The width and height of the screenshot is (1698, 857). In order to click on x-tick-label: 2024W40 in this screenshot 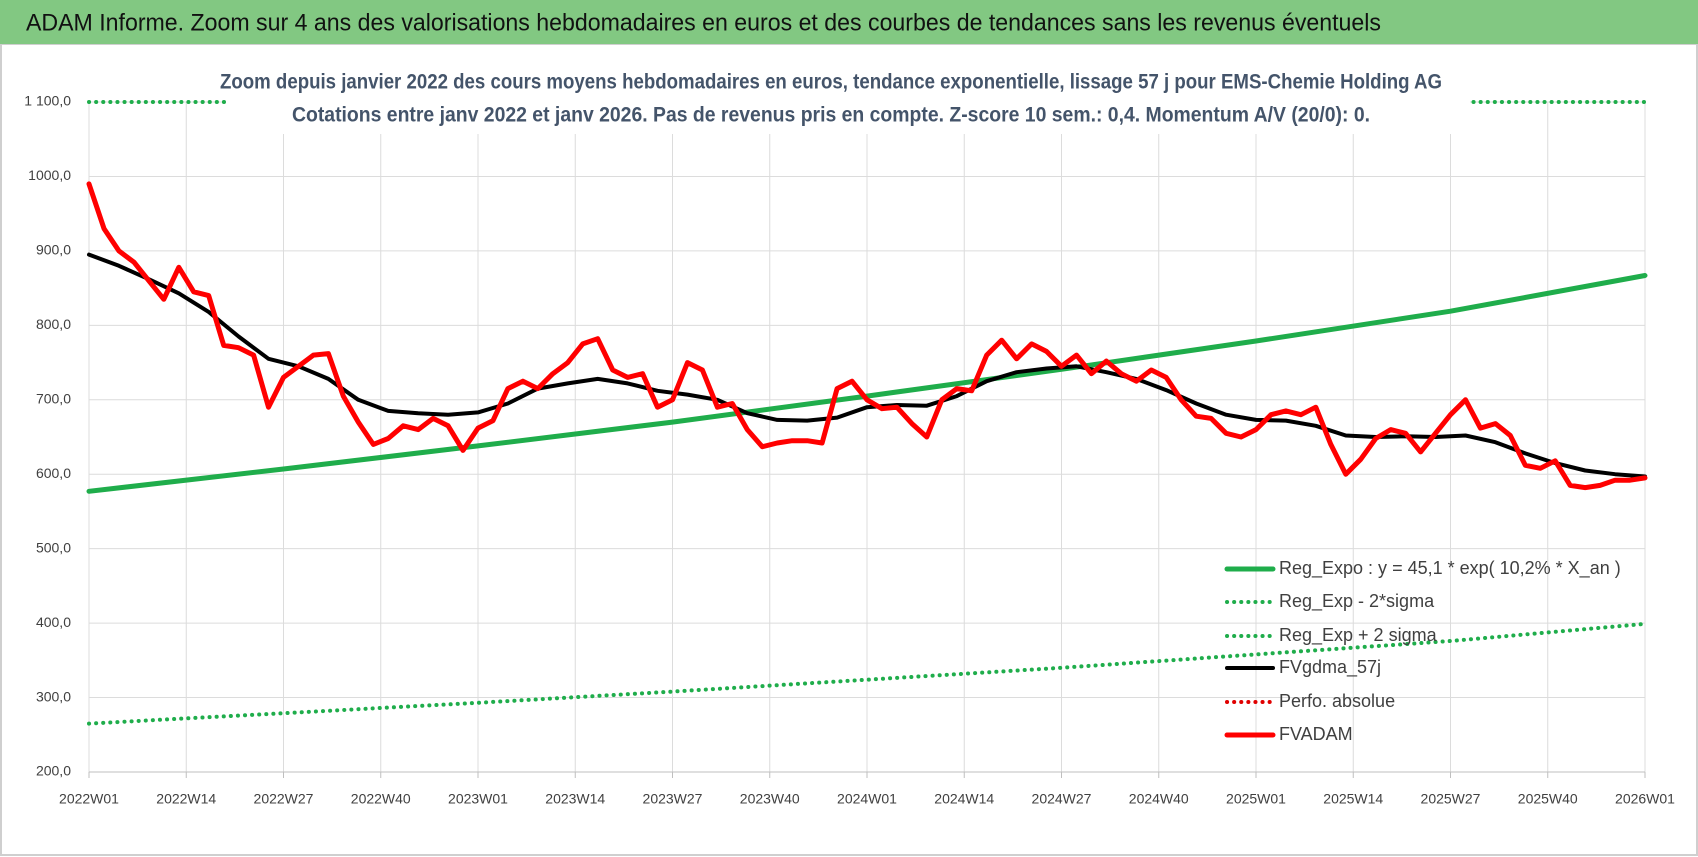, I will do `click(1159, 799)`.